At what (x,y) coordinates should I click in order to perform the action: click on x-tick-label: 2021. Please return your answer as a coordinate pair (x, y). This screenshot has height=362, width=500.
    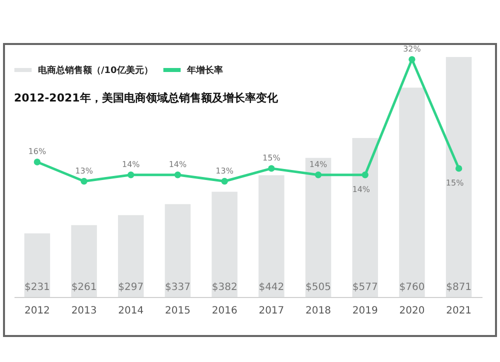
    Looking at the image, I should click on (459, 311).